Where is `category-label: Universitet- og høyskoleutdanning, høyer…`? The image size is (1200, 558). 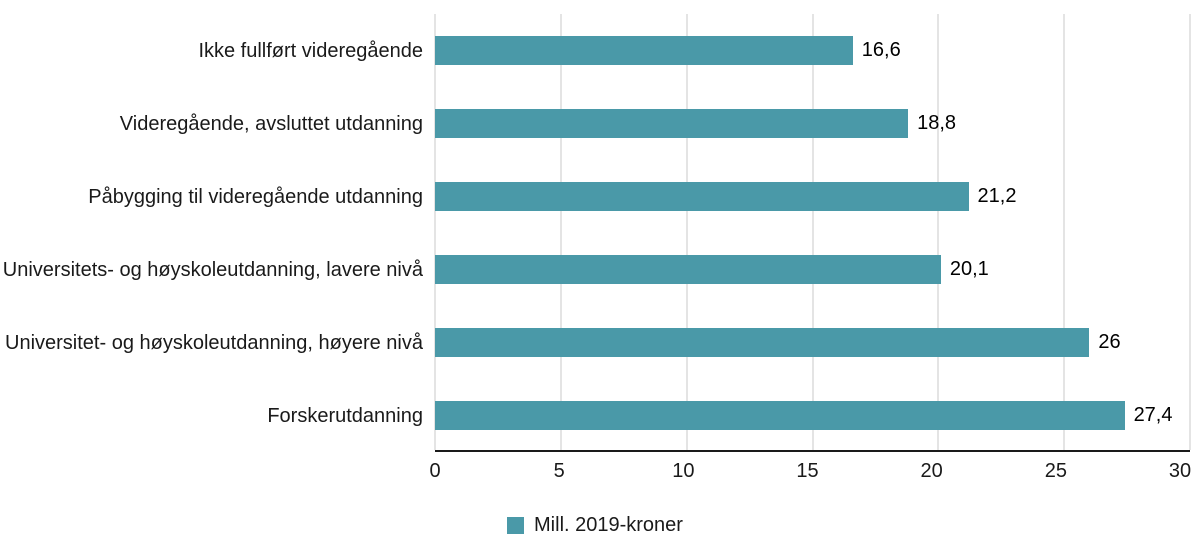 category-label: Universitet- og høyskoleutdanning, høyer… is located at coordinates (214, 342).